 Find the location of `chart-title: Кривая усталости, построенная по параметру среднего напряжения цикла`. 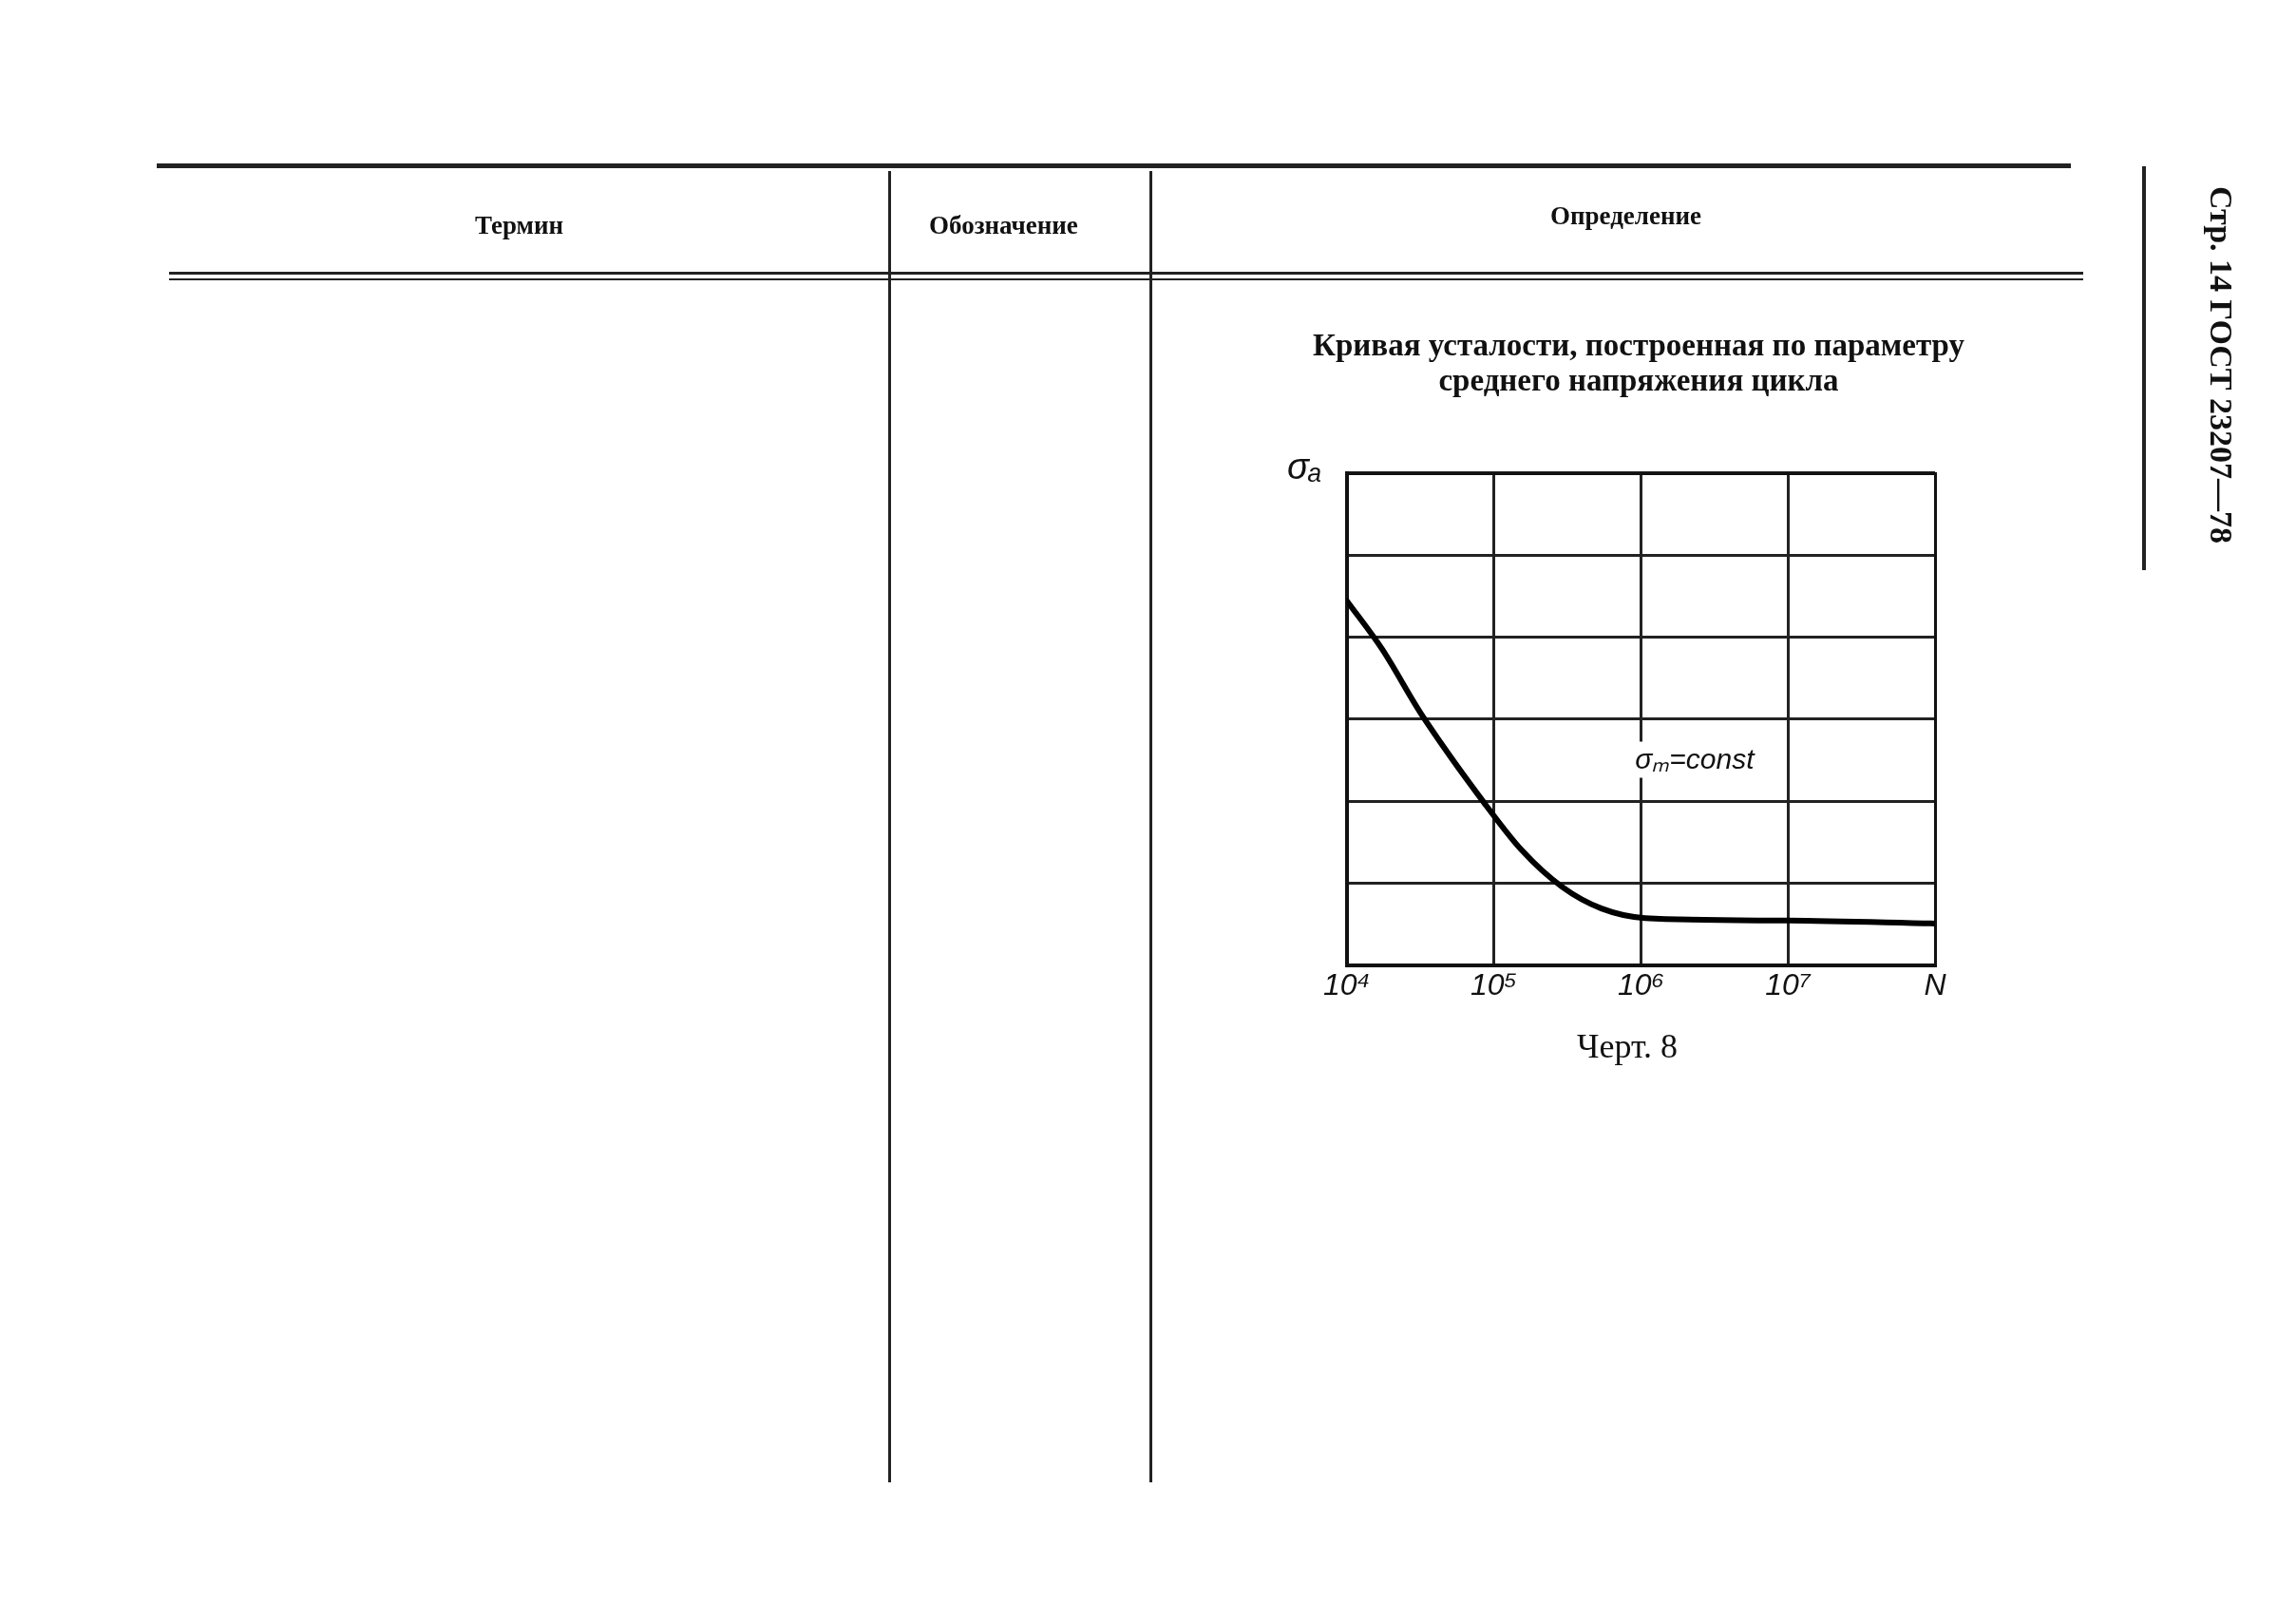

chart-title: Кривая усталости, построенная по параметру среднего напряжения цикла is located at coordinates (1639, 363).